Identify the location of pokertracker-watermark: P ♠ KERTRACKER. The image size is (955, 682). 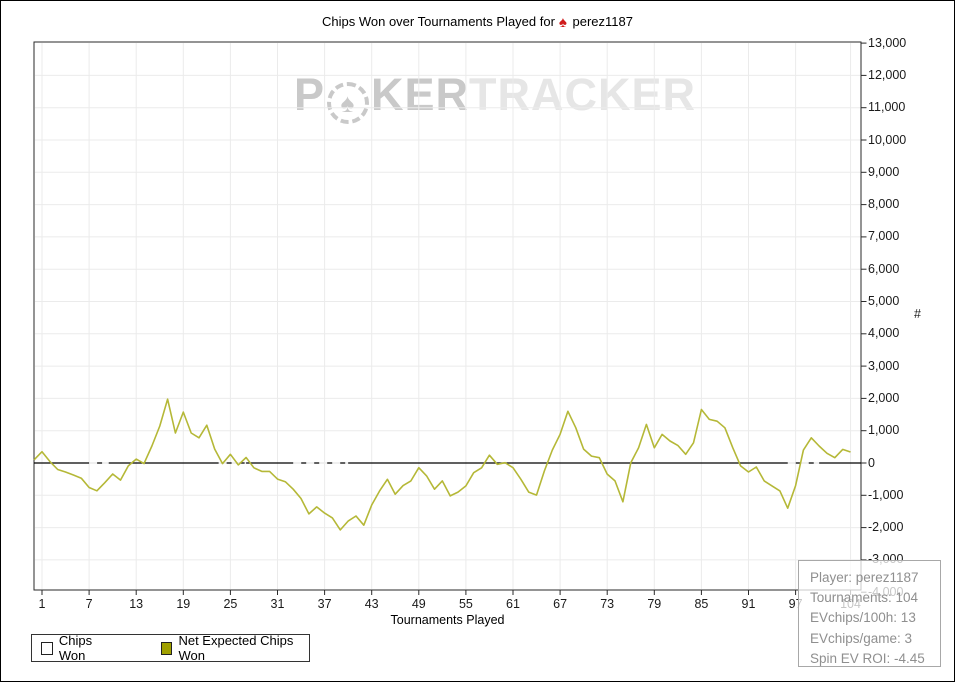
(495, 96).